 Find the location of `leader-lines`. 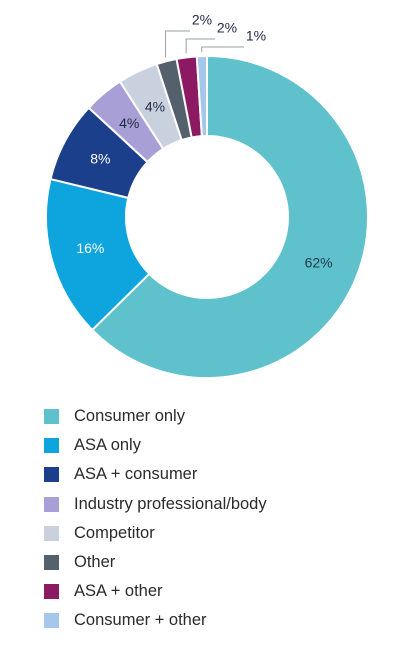

leader-lines is located at coordinates (204, 44).